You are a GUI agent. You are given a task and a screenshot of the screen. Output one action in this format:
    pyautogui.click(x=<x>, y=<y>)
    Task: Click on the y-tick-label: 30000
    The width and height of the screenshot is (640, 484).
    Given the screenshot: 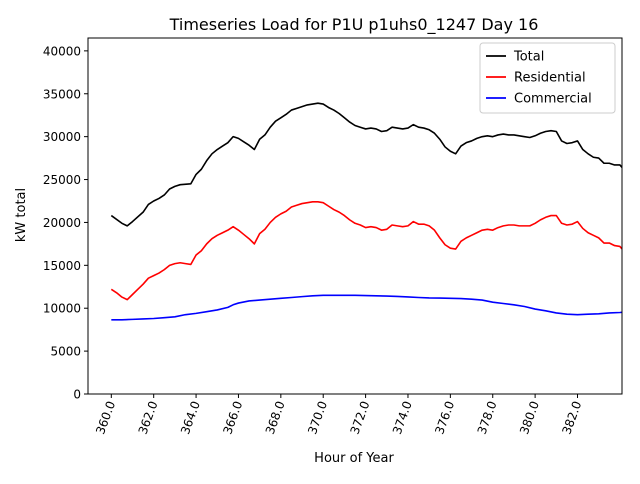 What is the action you would take?
    pyautogui.click(x=62, y=137)
    